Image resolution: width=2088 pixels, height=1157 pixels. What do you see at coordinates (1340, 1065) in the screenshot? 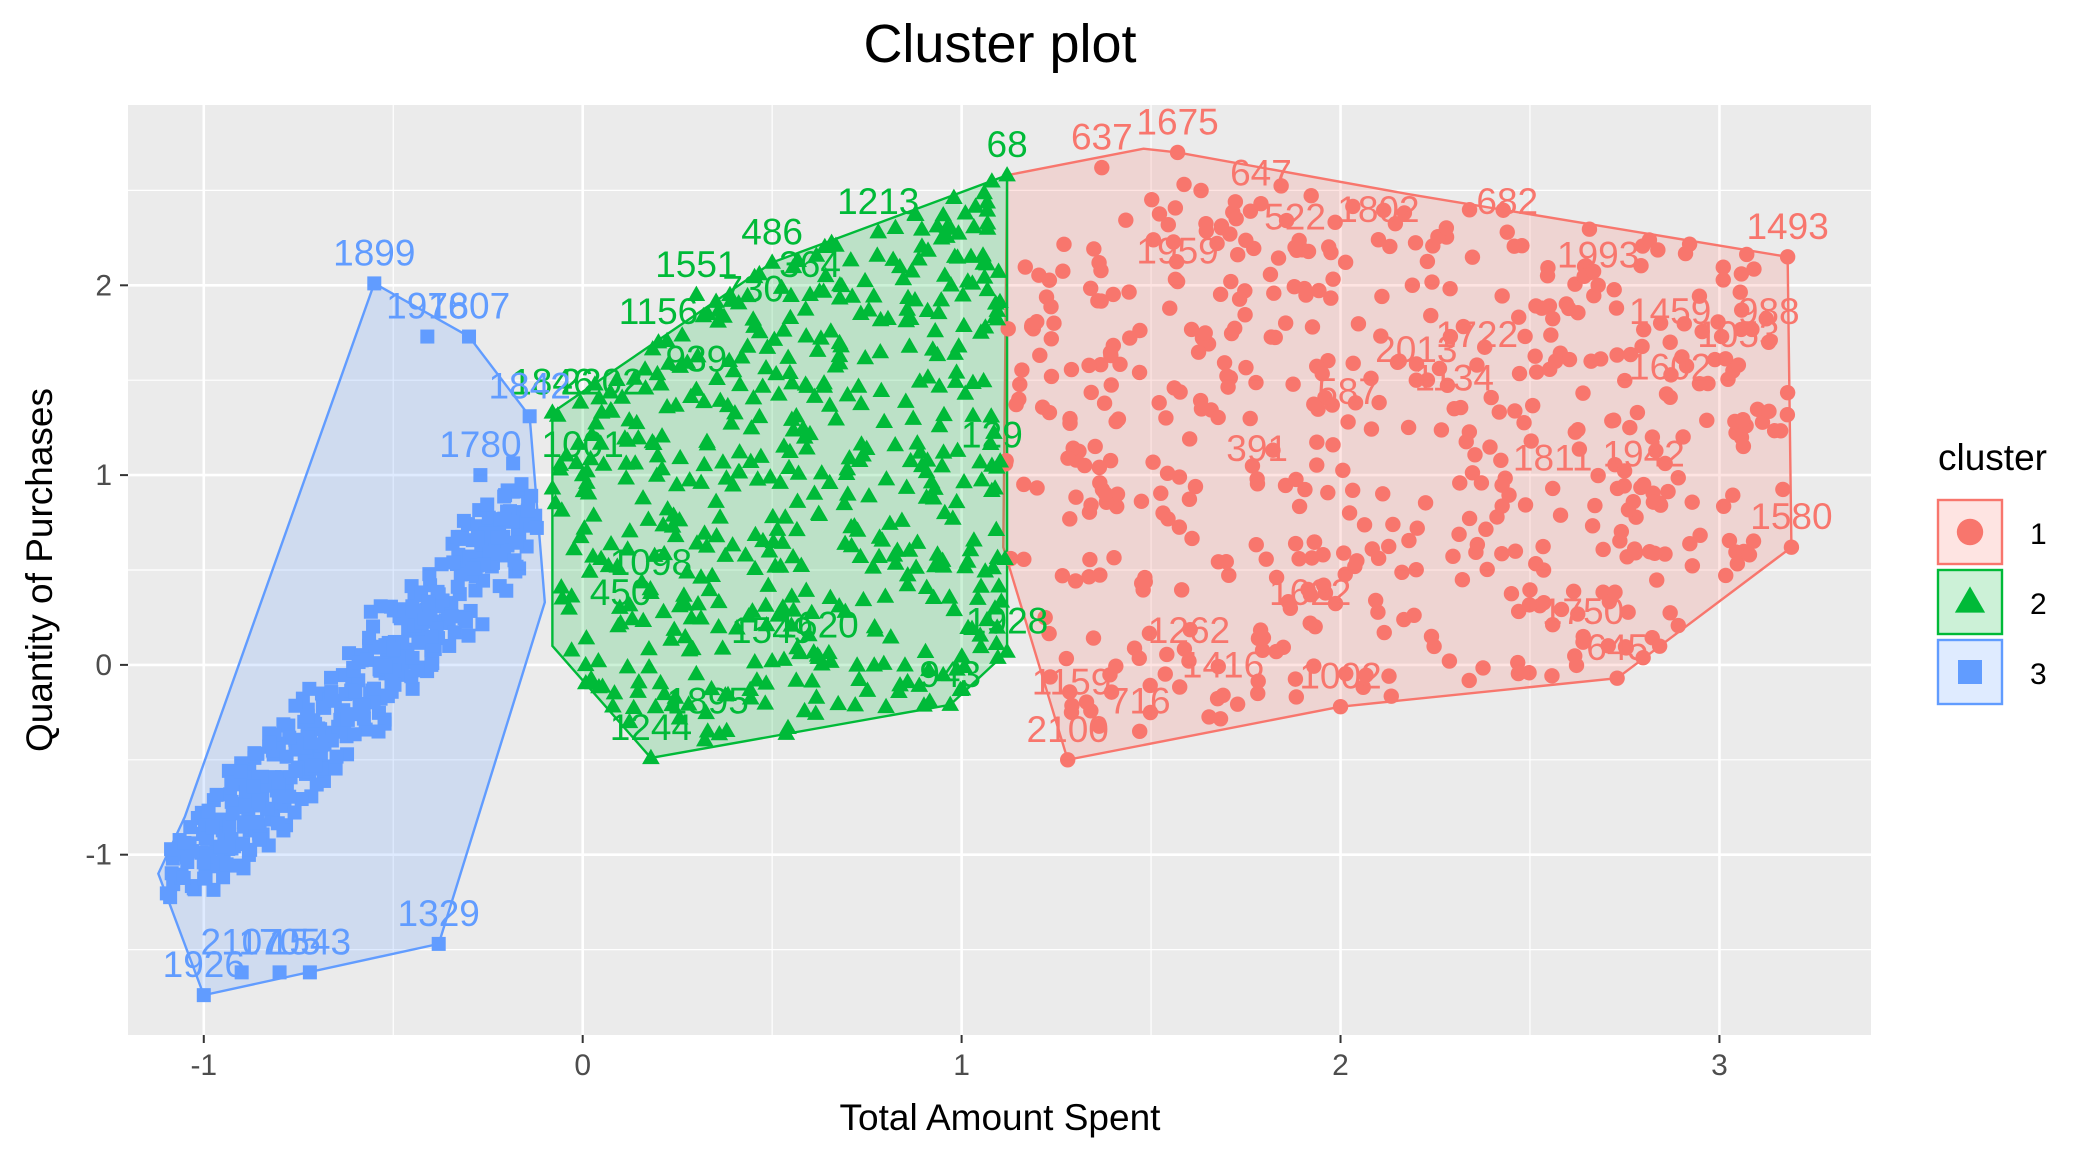
I see `x-tick-label: 2` at bounding box center [1340, 1065].